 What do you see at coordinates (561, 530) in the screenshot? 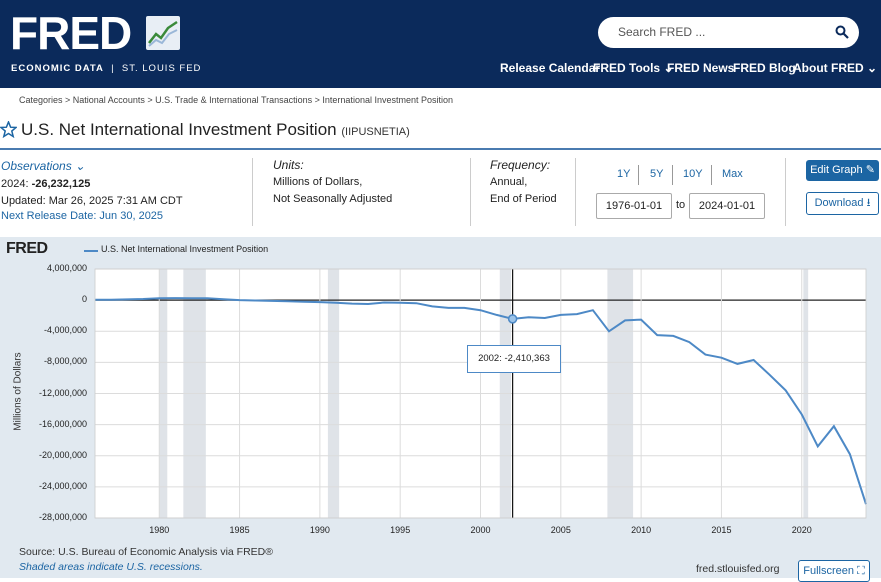
I see `x-tick-label: 2005` at bounding box center [561, 530].